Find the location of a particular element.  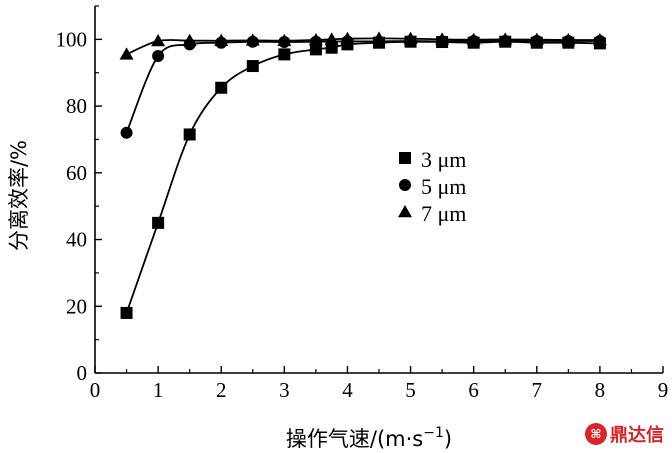

legend-item: 5 μm is located at coordinates (432, 186).